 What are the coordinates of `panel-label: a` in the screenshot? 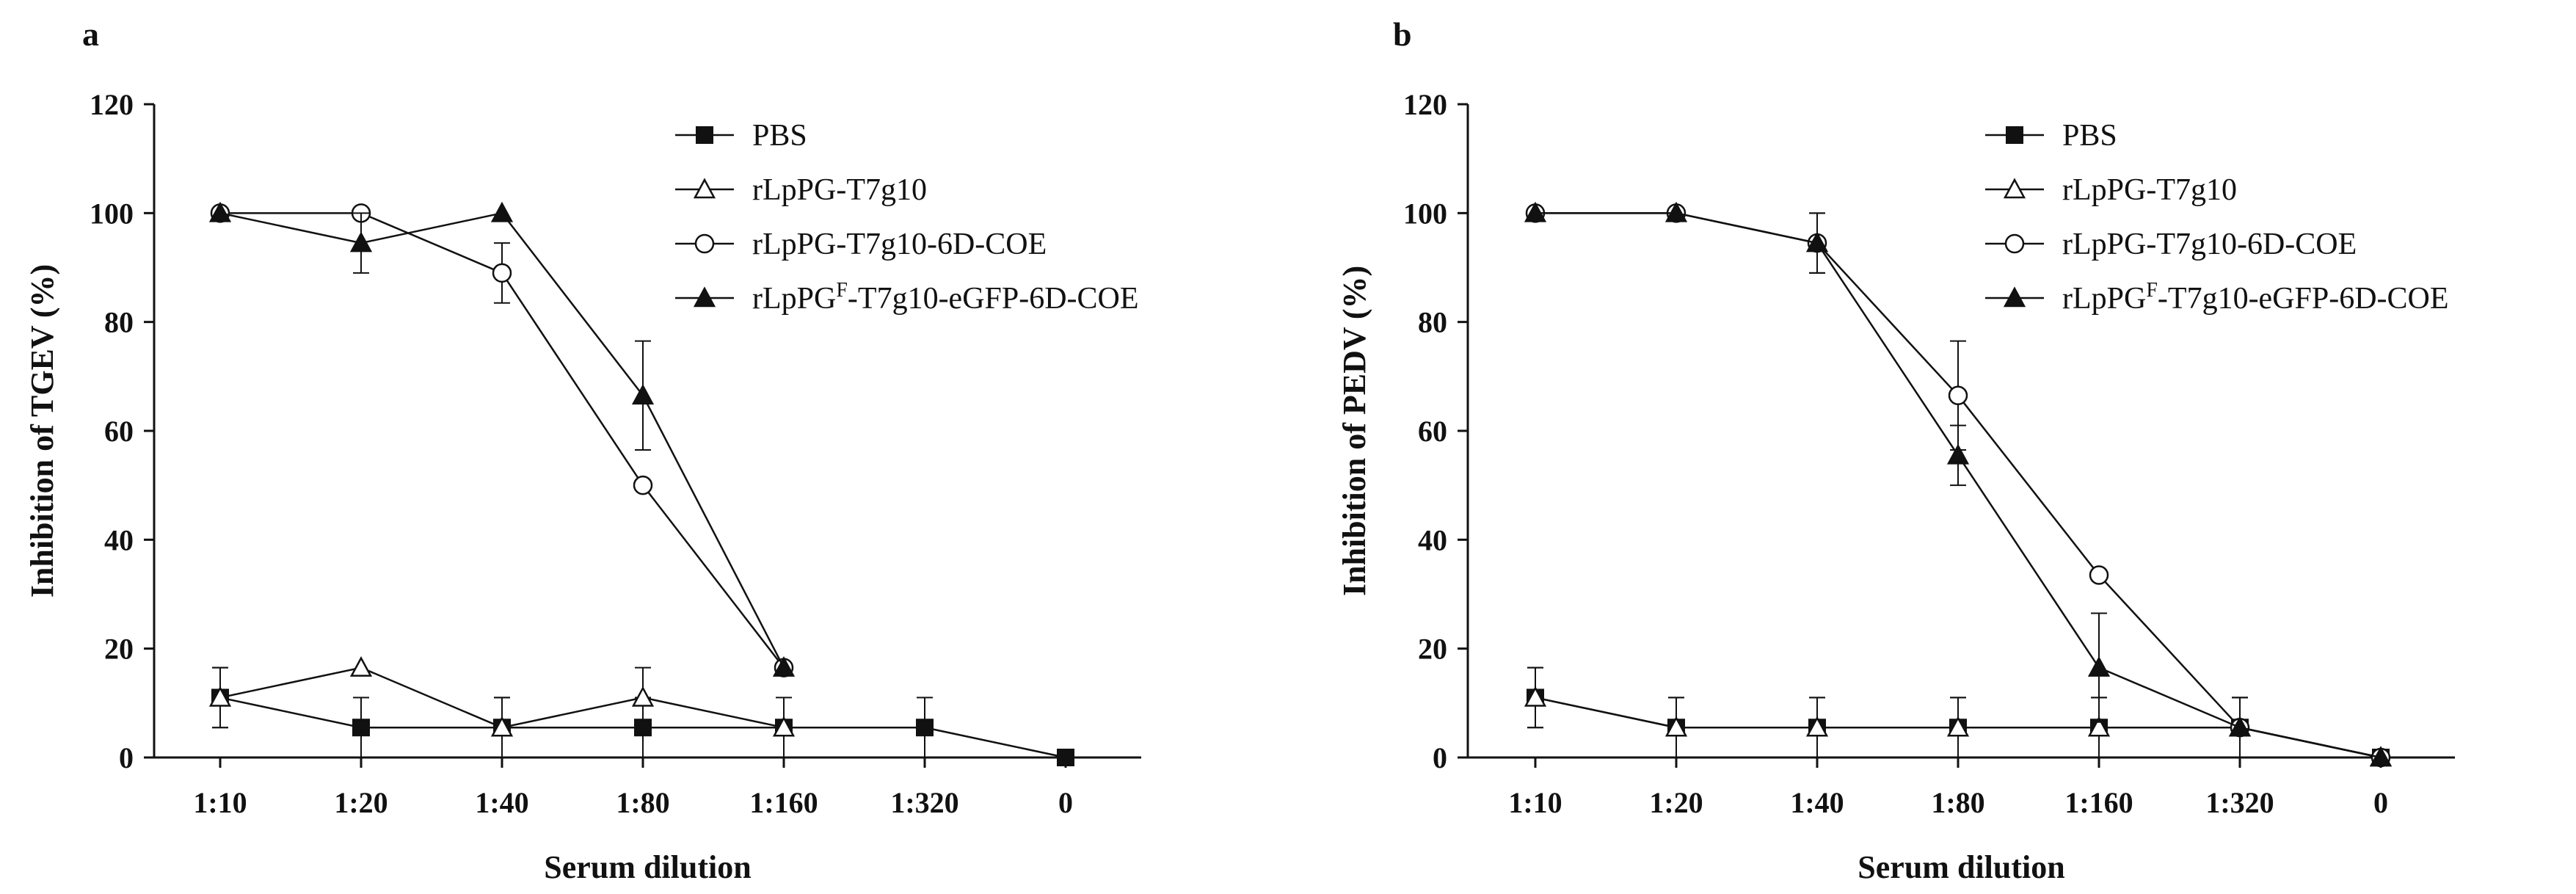 It's located at (90, 34).